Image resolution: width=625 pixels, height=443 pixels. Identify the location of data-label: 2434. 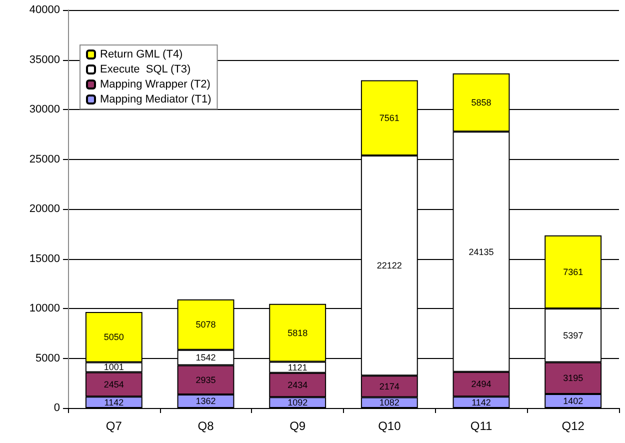
(298, 385).